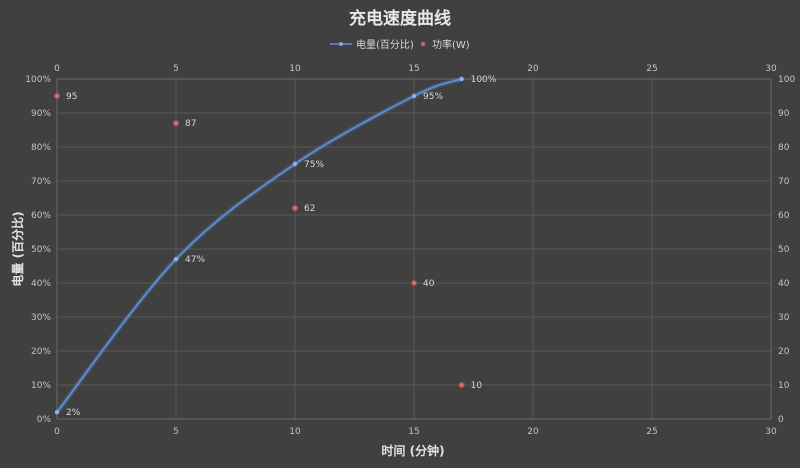  Describe the element at coordinates (44, 420) in the screenshot. I see `y-left-tick-label-0: 0%` at that location.